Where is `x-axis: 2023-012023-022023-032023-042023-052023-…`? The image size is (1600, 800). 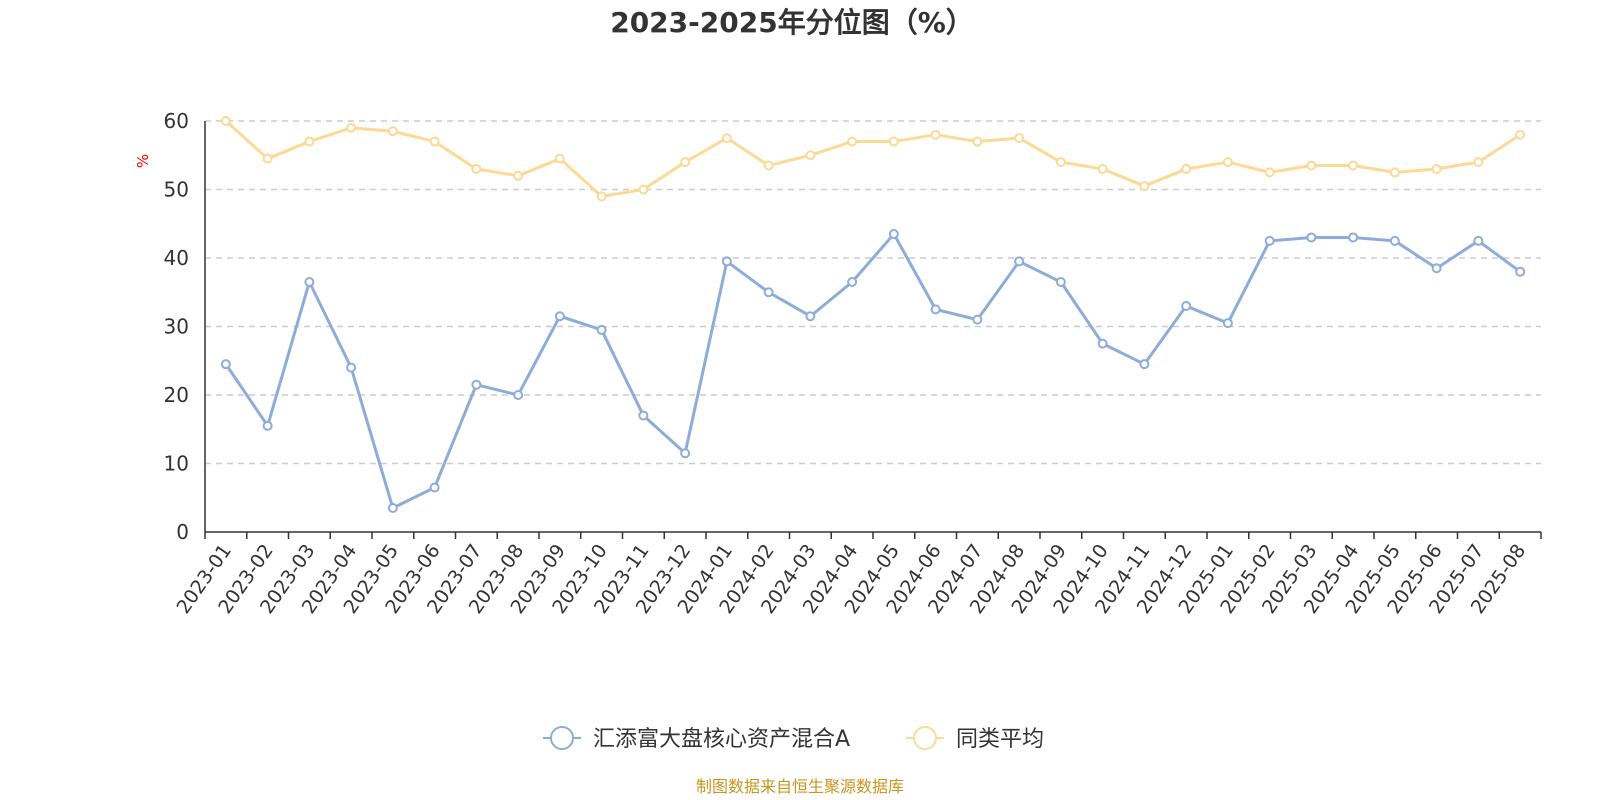 x-axis: 2023-012023-022023-032023-042023-052023-… is located at coordinates (857, 574).